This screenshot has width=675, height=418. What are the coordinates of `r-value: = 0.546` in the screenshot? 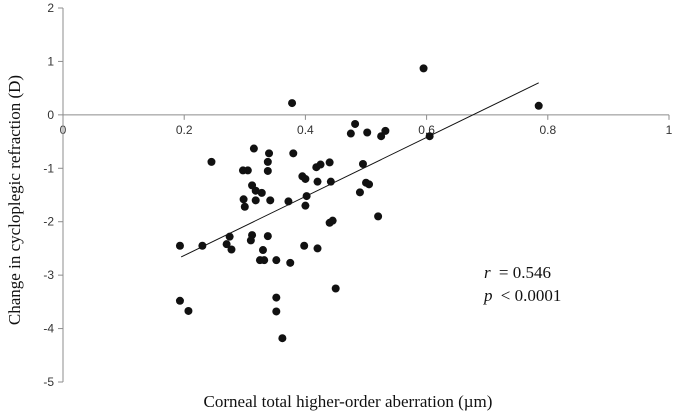 It's located at (525, 272).